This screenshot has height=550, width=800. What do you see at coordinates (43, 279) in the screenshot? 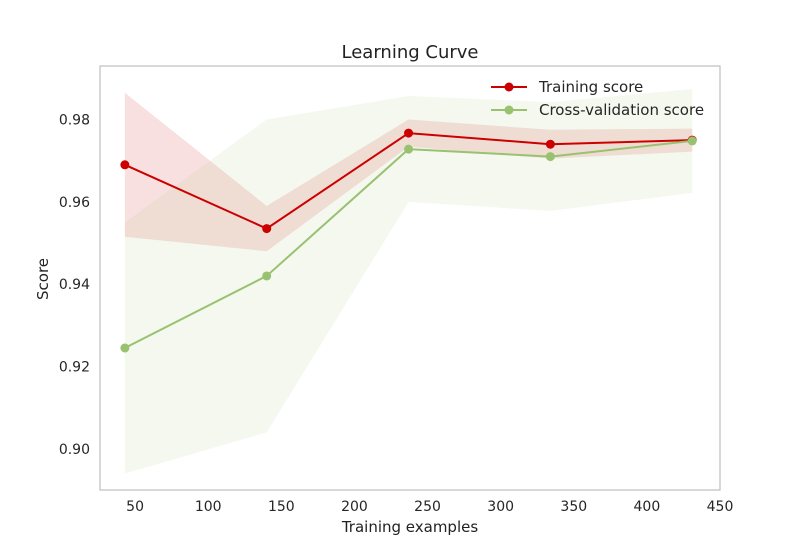
I see `y-axis-label: Score` at bounding box center [43, 279].